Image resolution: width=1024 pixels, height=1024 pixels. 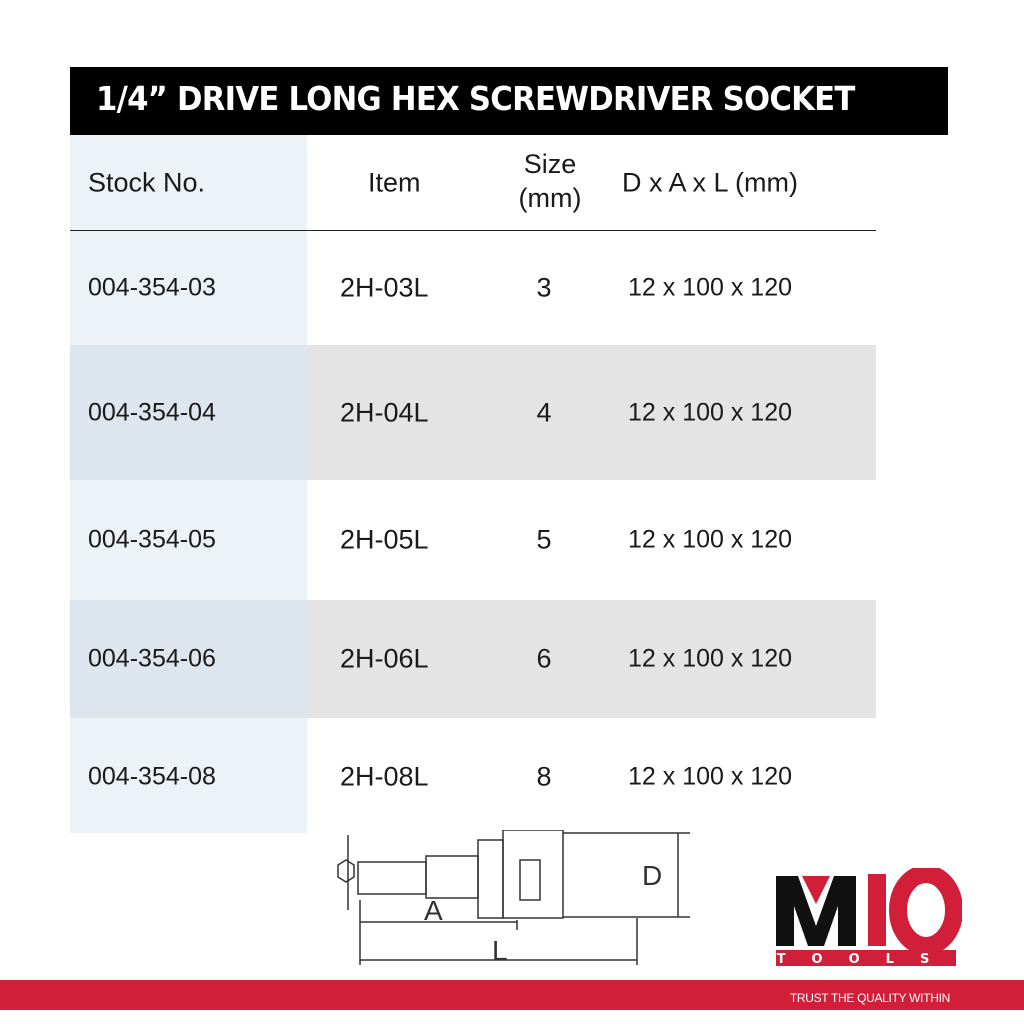 I want to click on title-bar: 1/4” DRIVE LONG HEX SCREWDRIVER SOCKET, so click(x=509, y=101).